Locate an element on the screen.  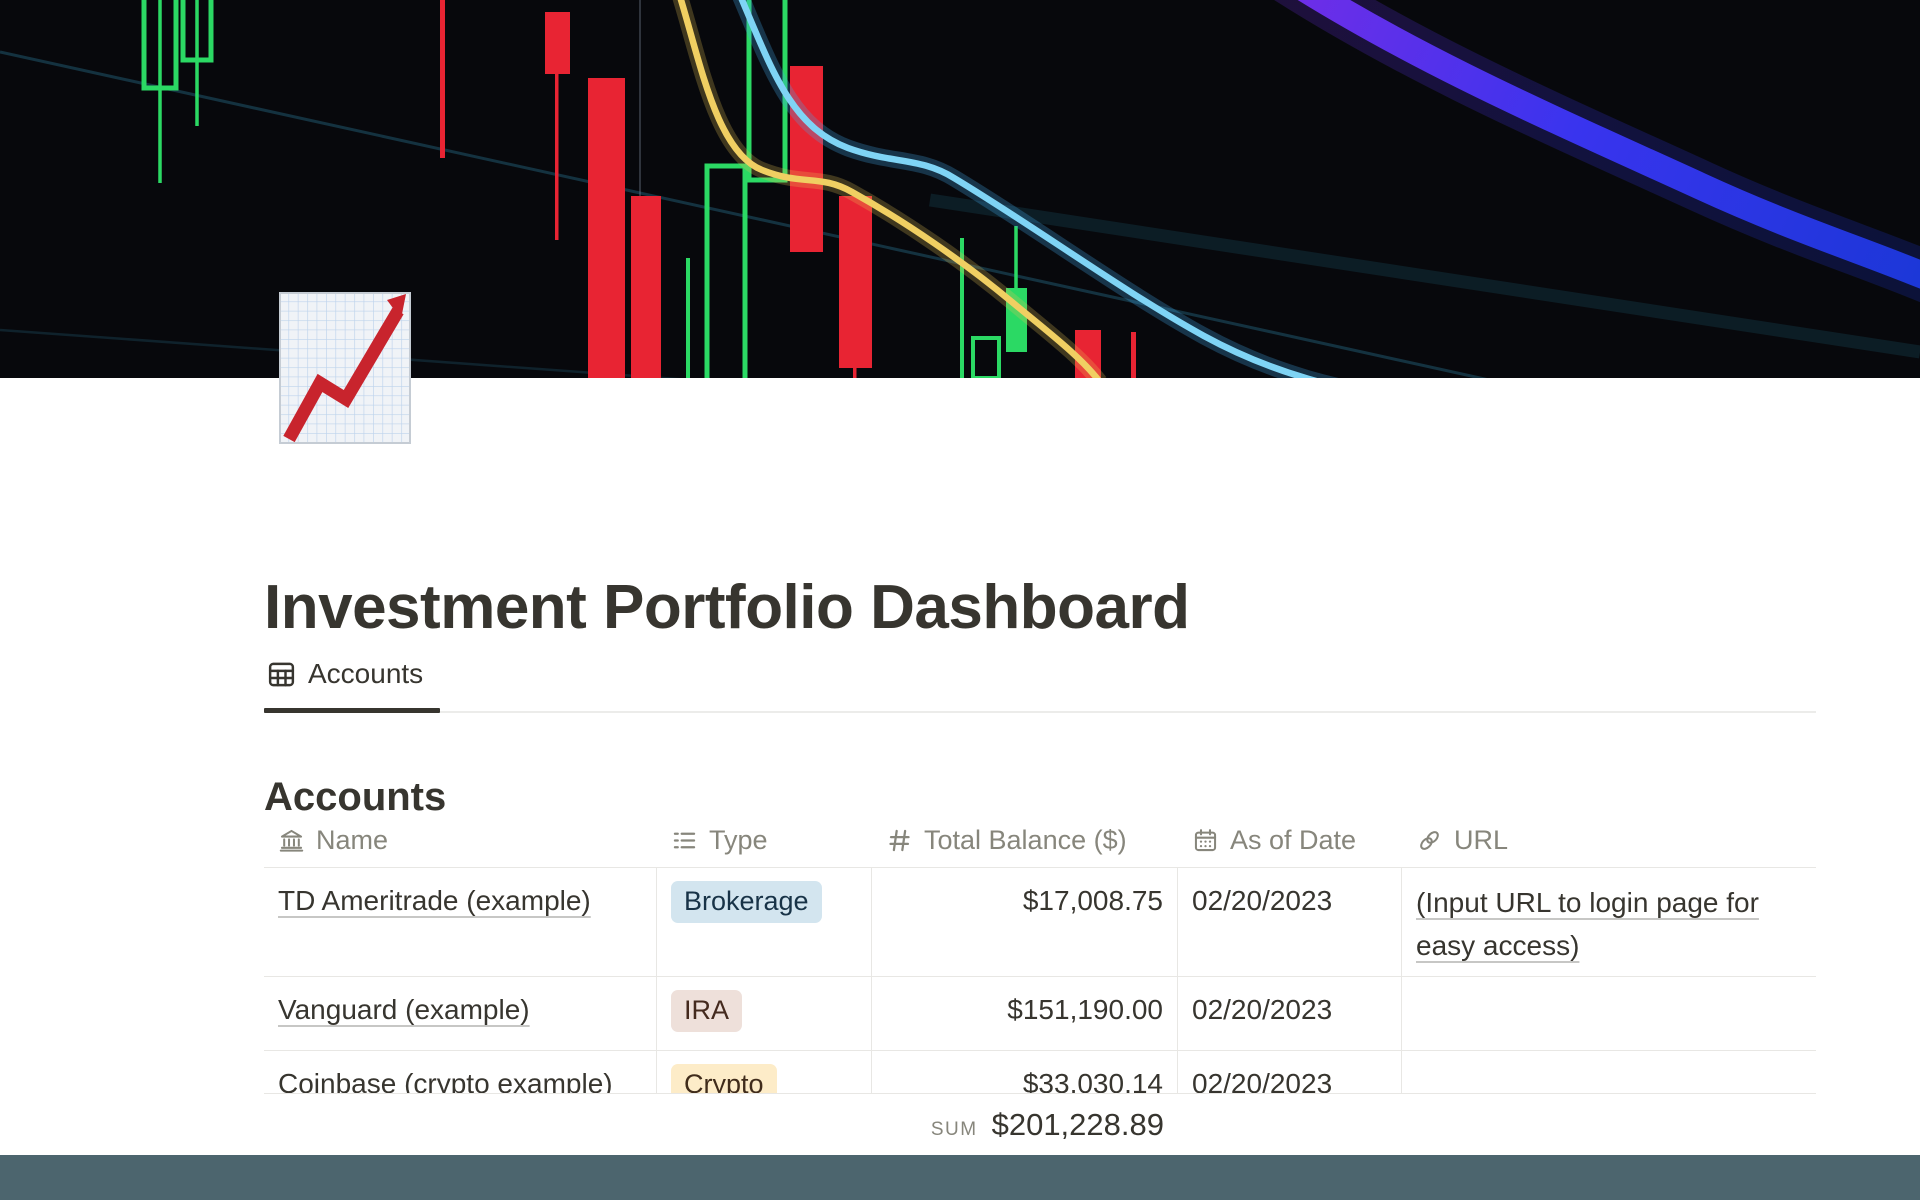
balance-cell: $33,030.14 is located at coordinates (1025, 1072).